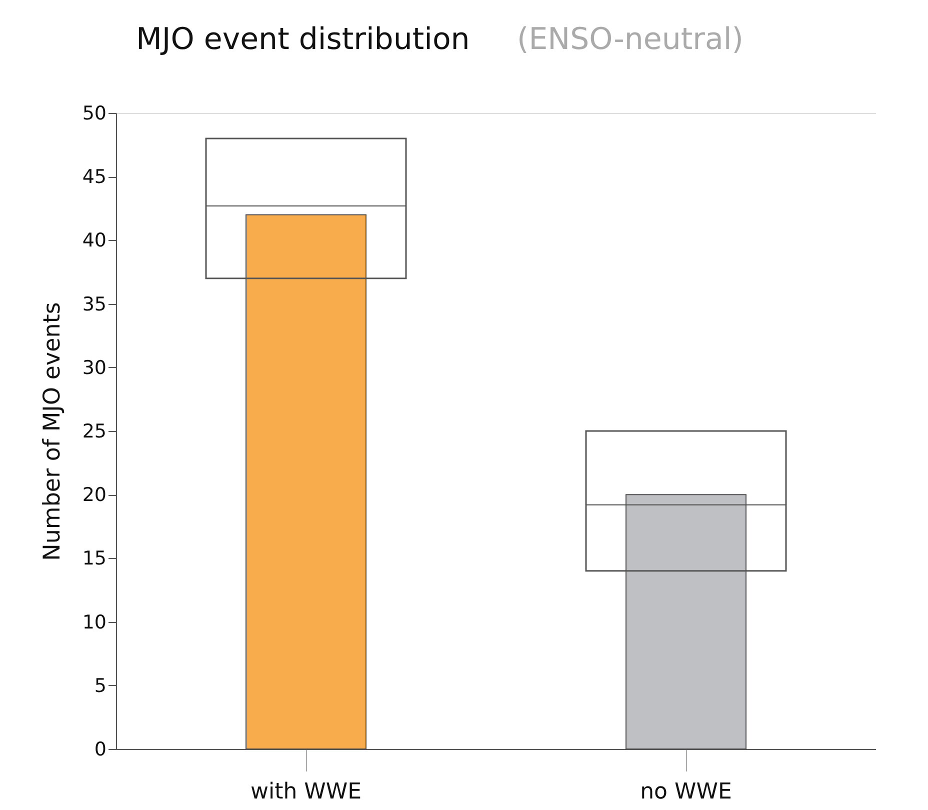 This screenshot has height=810, width=928. Describe the element at coordinates (94, 495) in the screenshot. I see `y-tick-label: 20` at that location.